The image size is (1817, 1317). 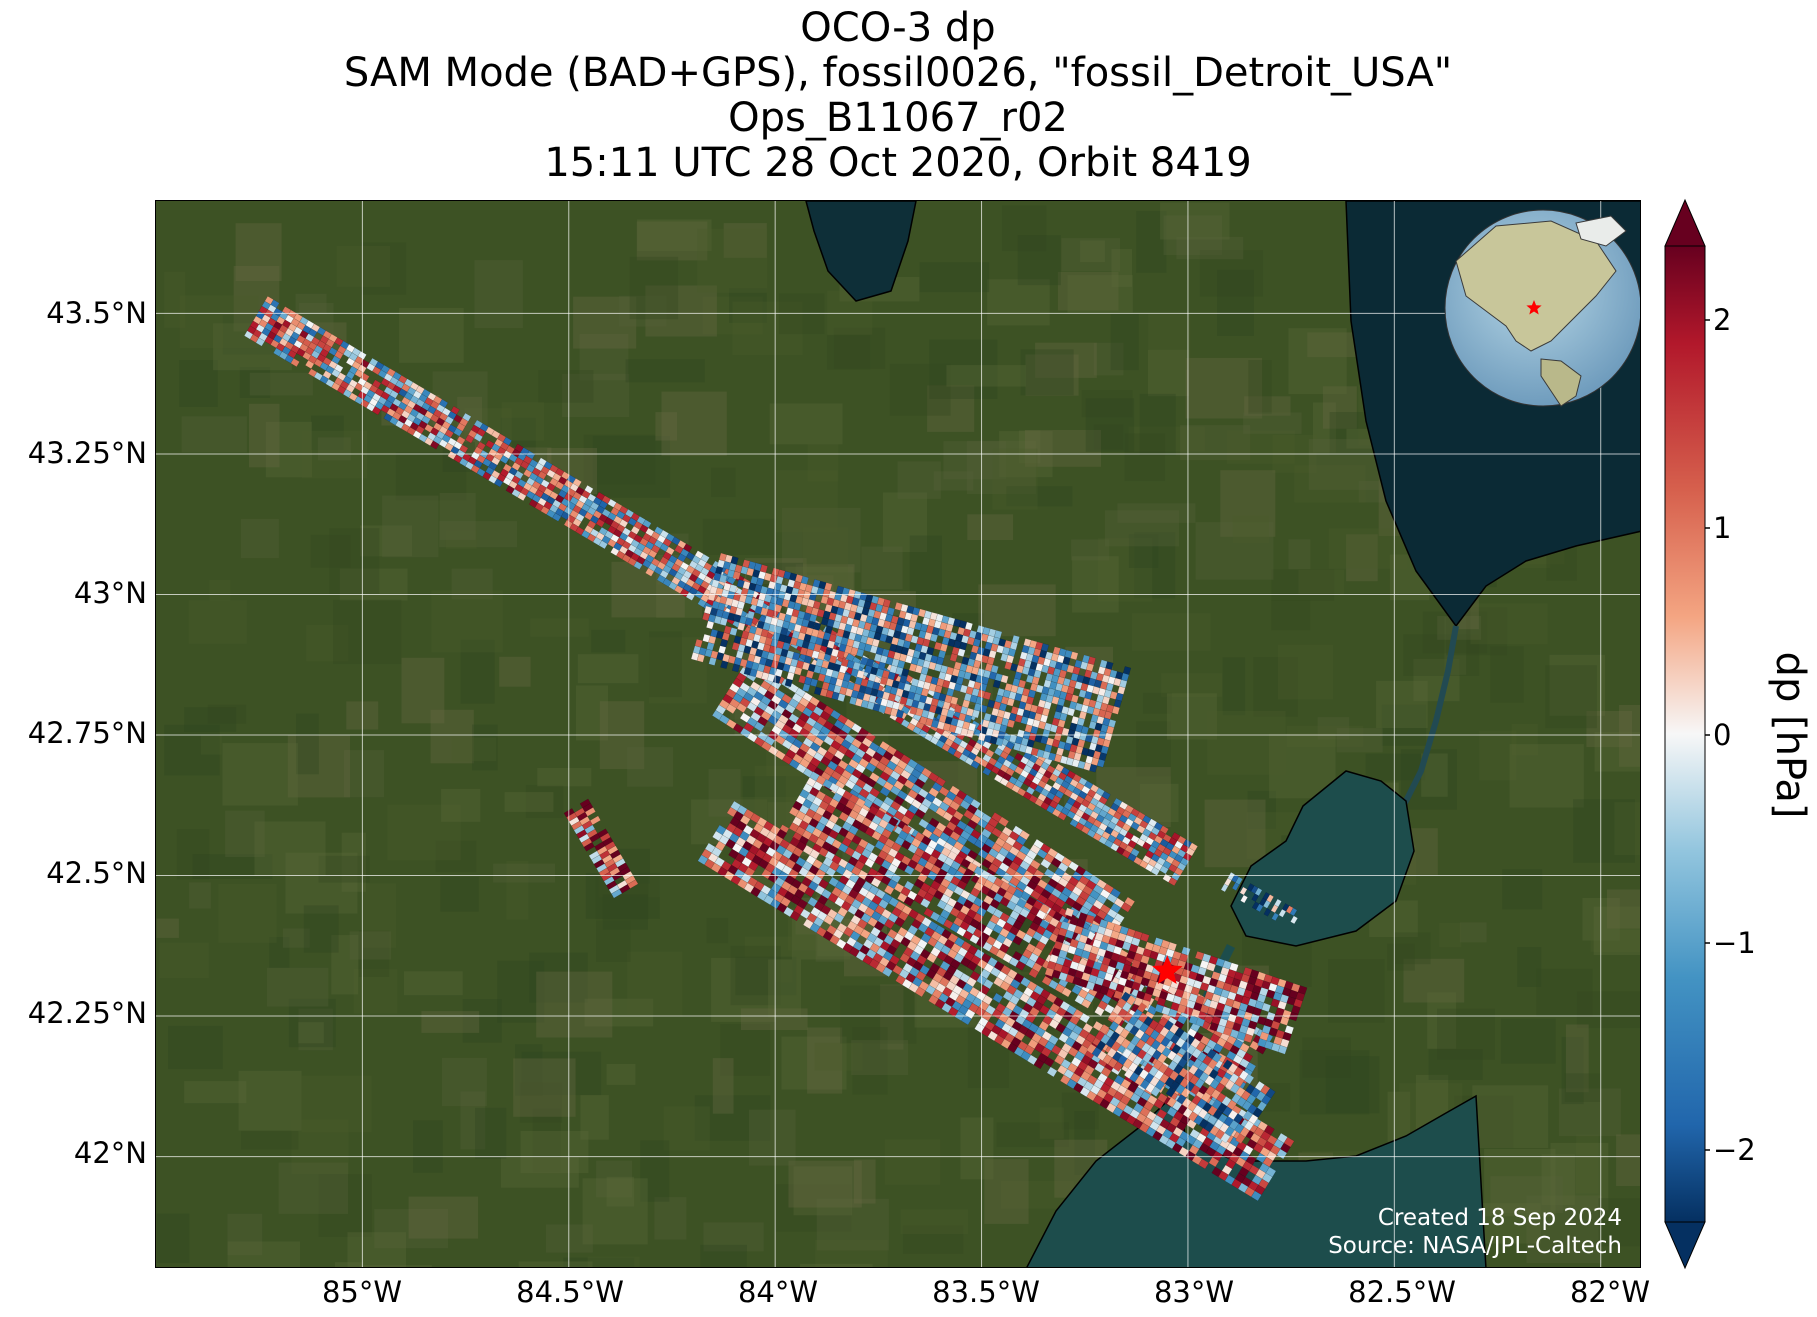 I want to click on title-line-1: OCO-3 dp, so click(x=898, y=28).